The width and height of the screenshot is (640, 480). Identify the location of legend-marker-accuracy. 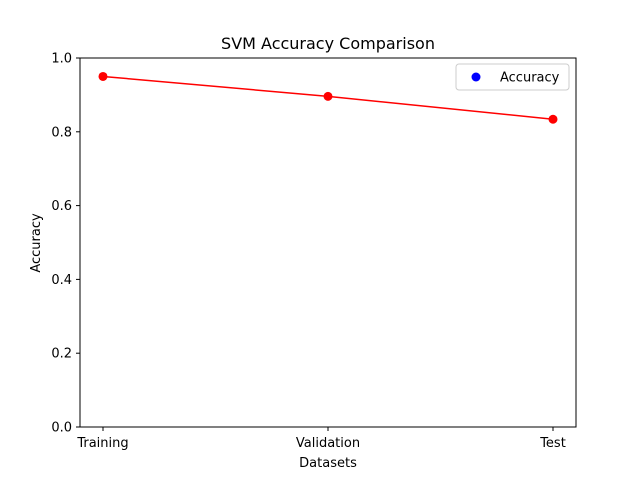
(476, 77).